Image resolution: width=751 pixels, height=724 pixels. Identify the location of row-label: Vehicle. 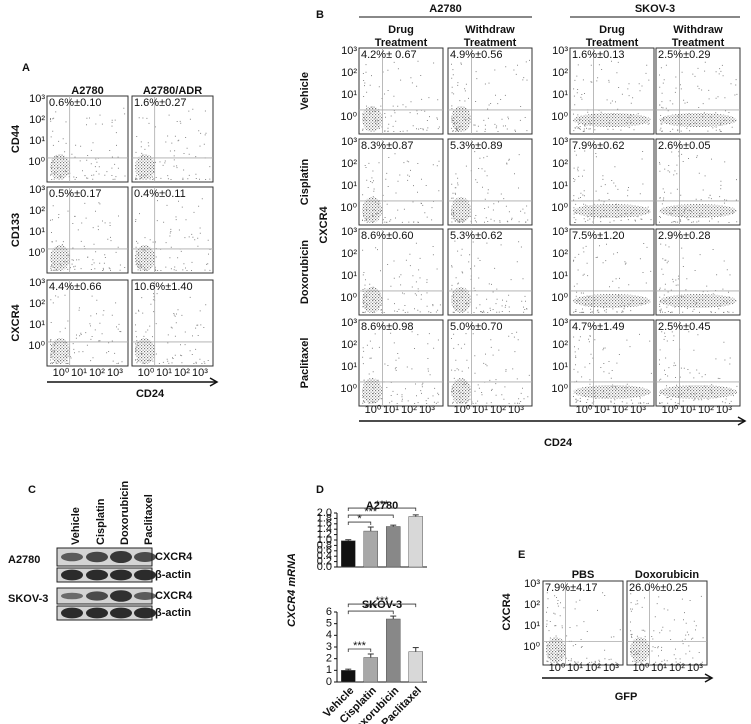
(305, 91).